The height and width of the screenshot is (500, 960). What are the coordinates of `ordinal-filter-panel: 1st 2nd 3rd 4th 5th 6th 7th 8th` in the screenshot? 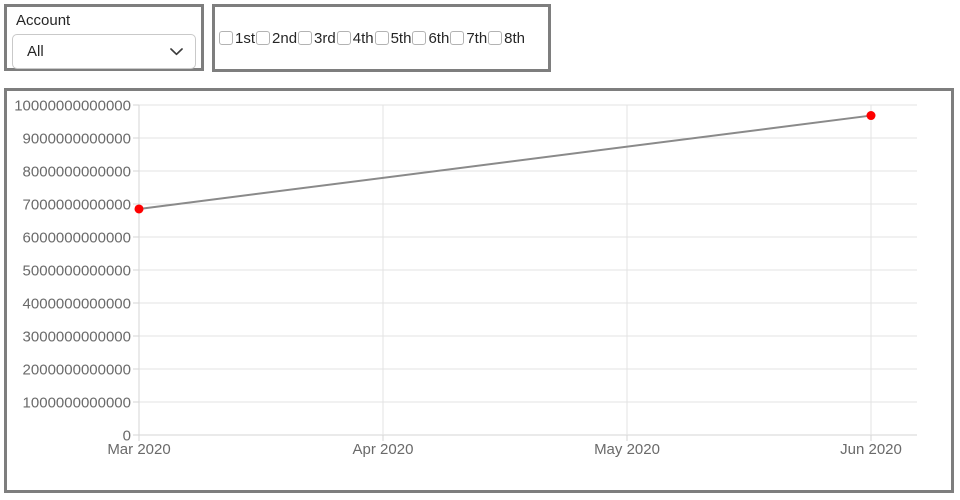 It's located at (381, 38).